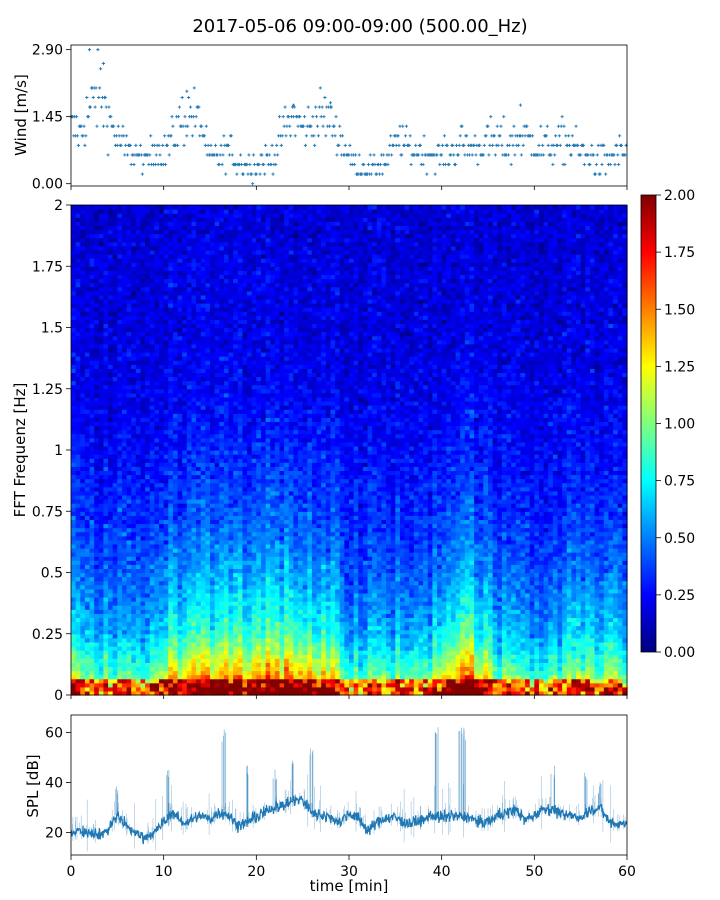 This screenshot has width=720, height=900. I want to click on wind-y-tick-label: 1.45, so click(47, 118).